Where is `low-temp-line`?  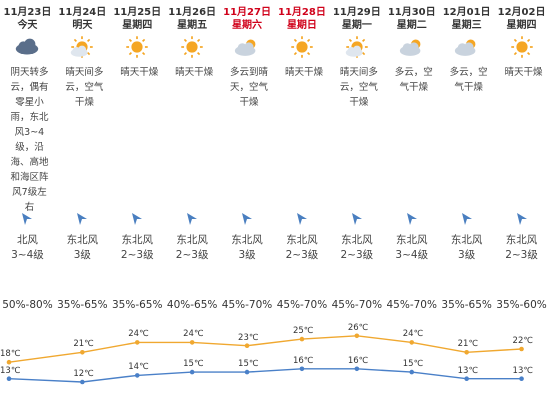
low-temp-line is located at coordinates (265, 375).